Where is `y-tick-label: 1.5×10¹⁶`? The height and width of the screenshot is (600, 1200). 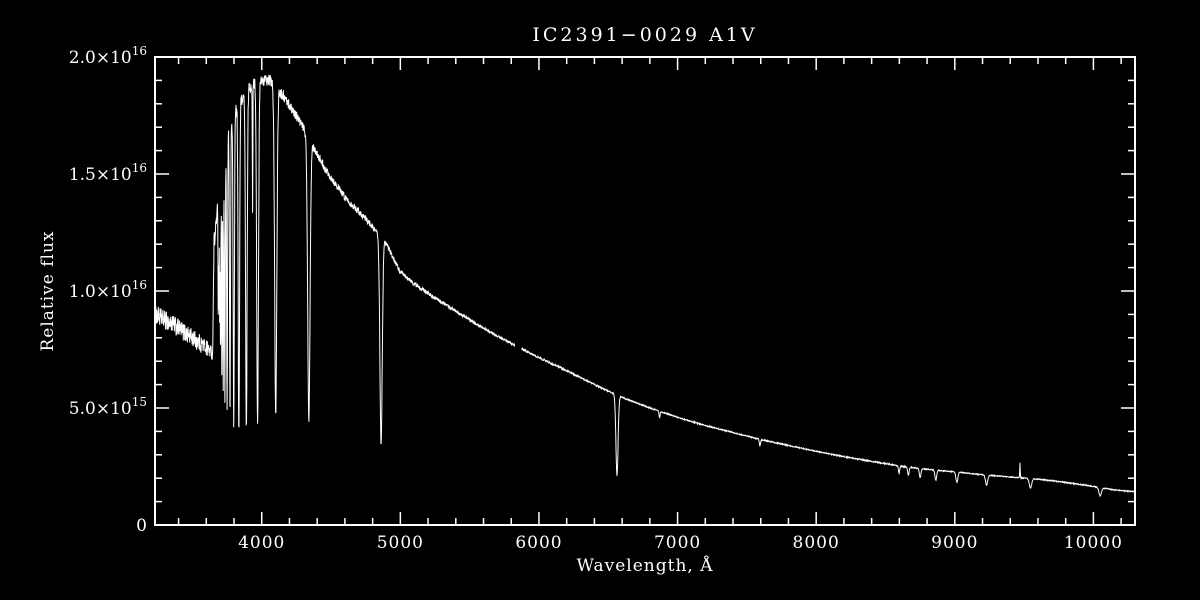 y-tick-label: 1.5×10¹⁶ is located at coordinates (108, 173).